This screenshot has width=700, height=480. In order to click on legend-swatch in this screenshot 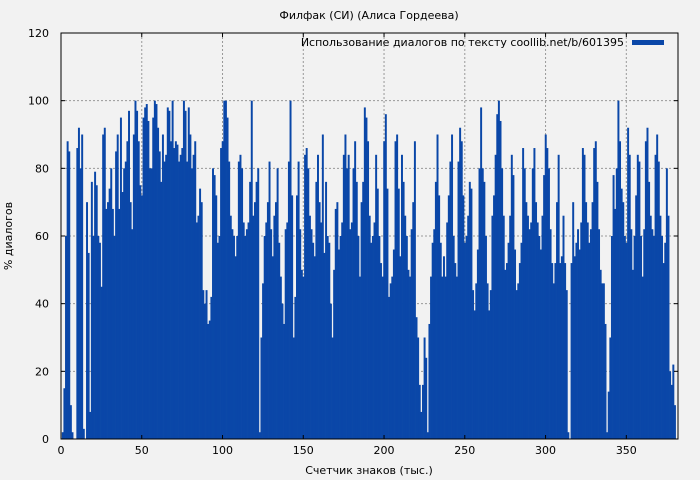, I will do `click(648, 42)`.